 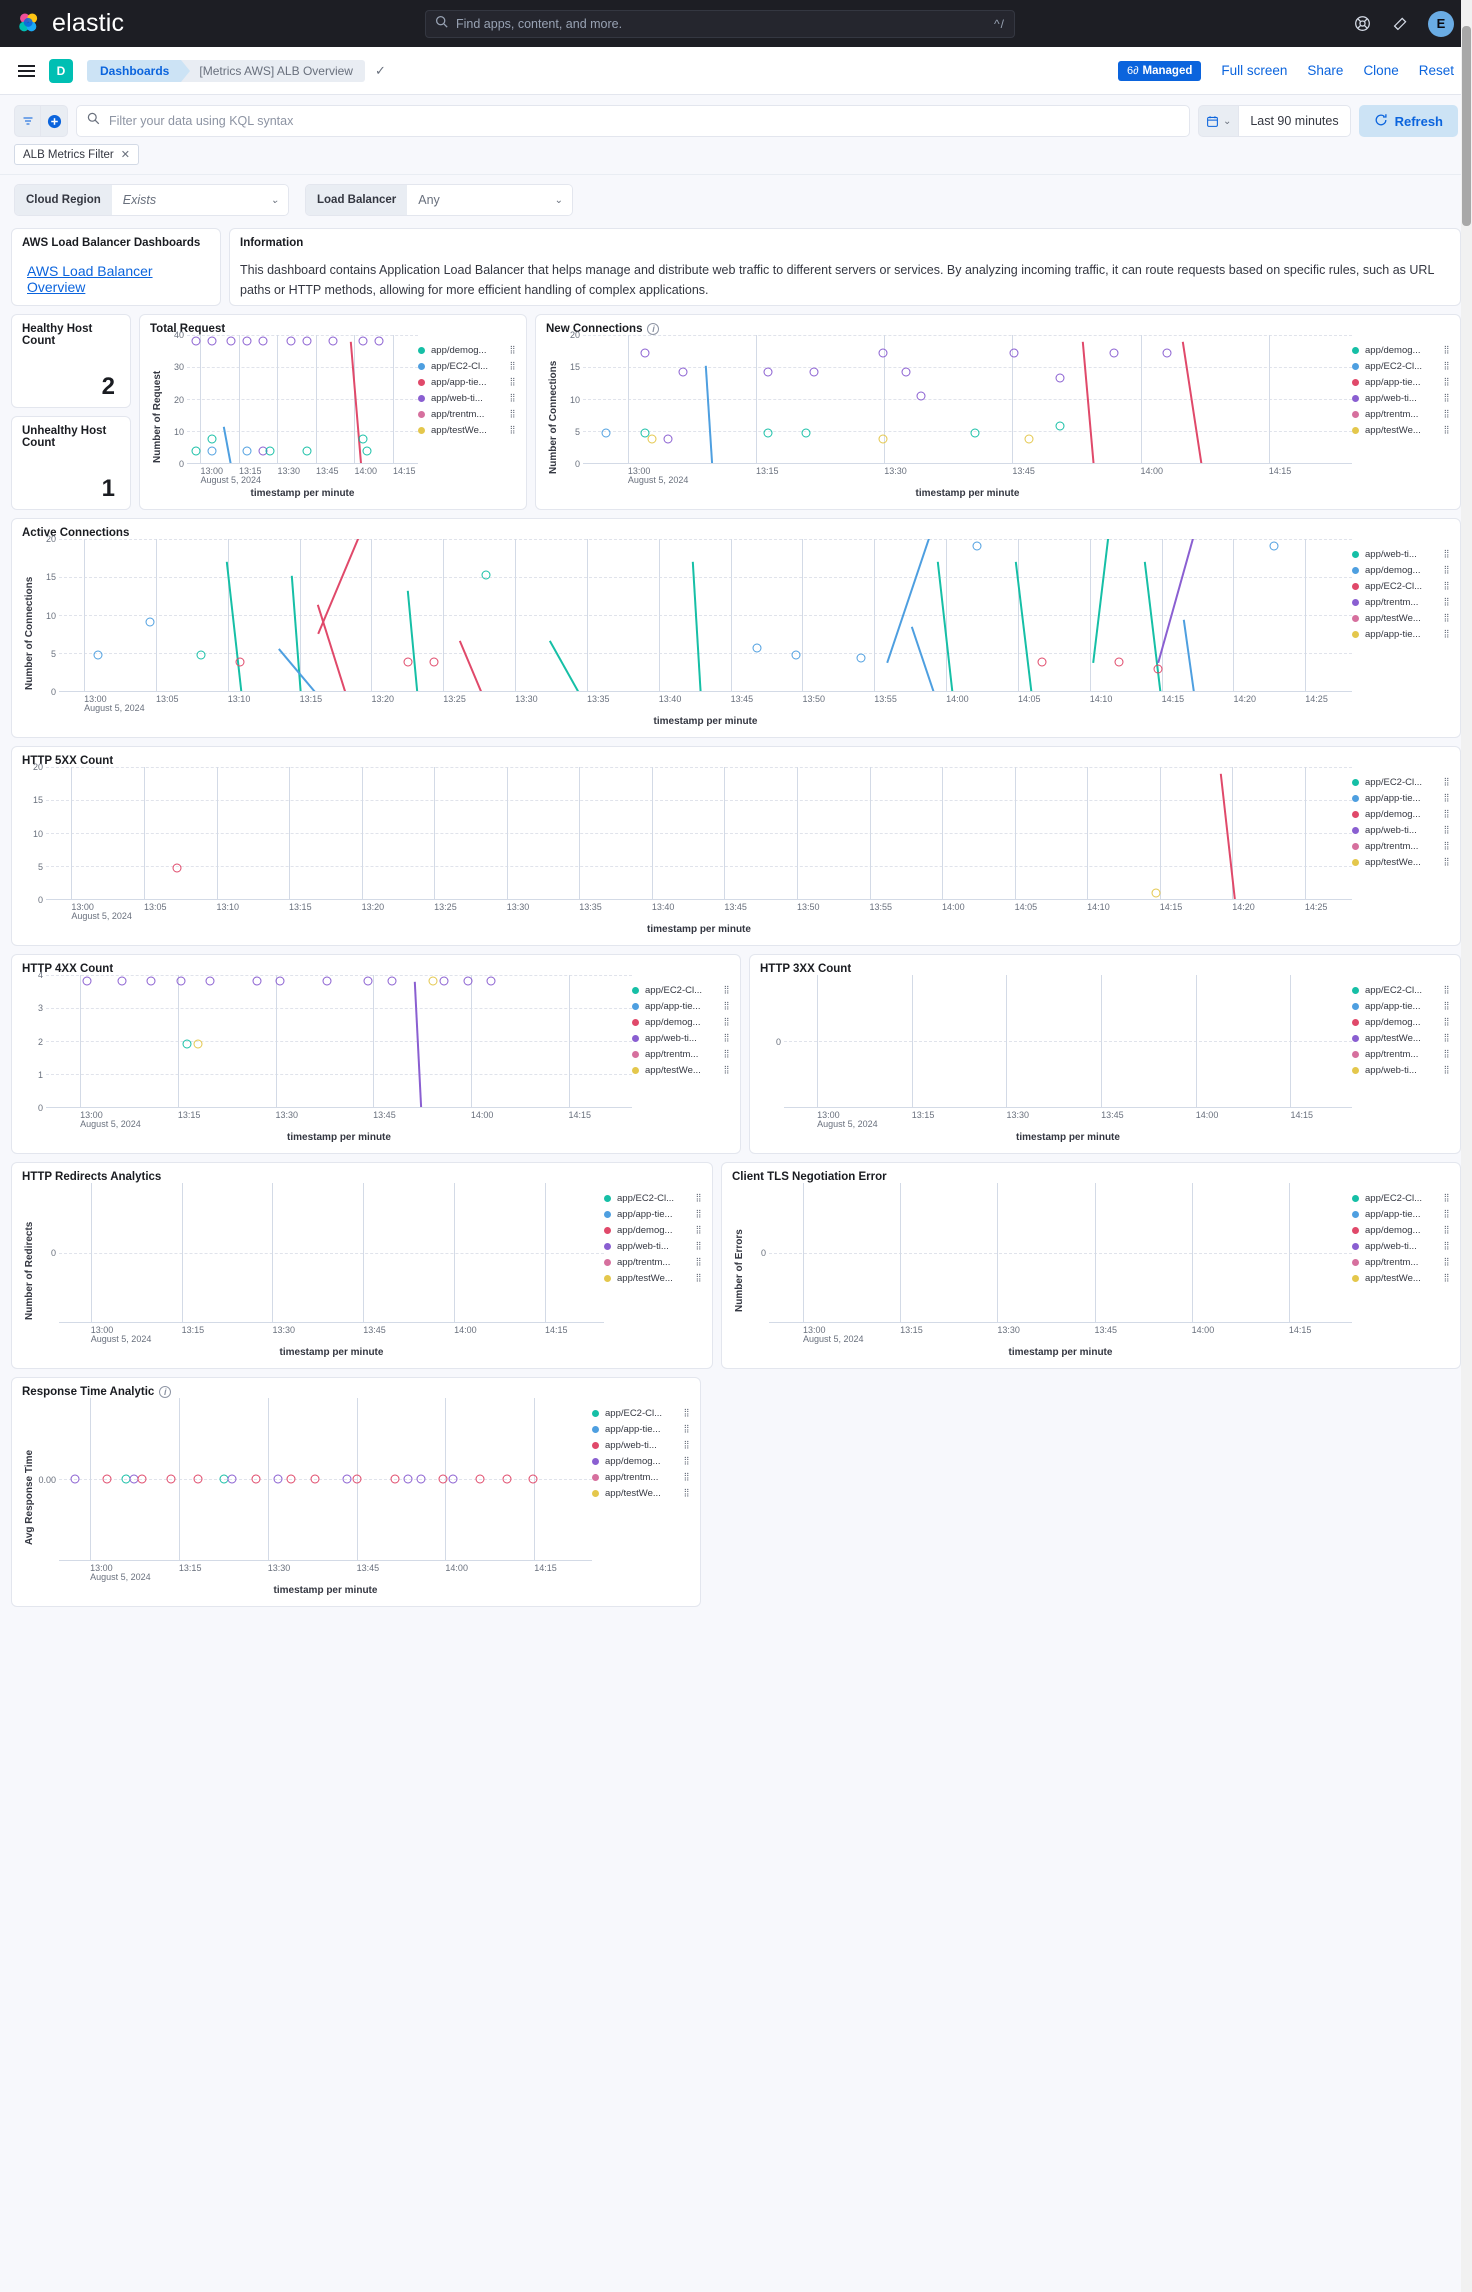 What do you see at coordinates (1441, 23) in the screenshot?
I see `avatar: E` at bounding box center [1441, 23].